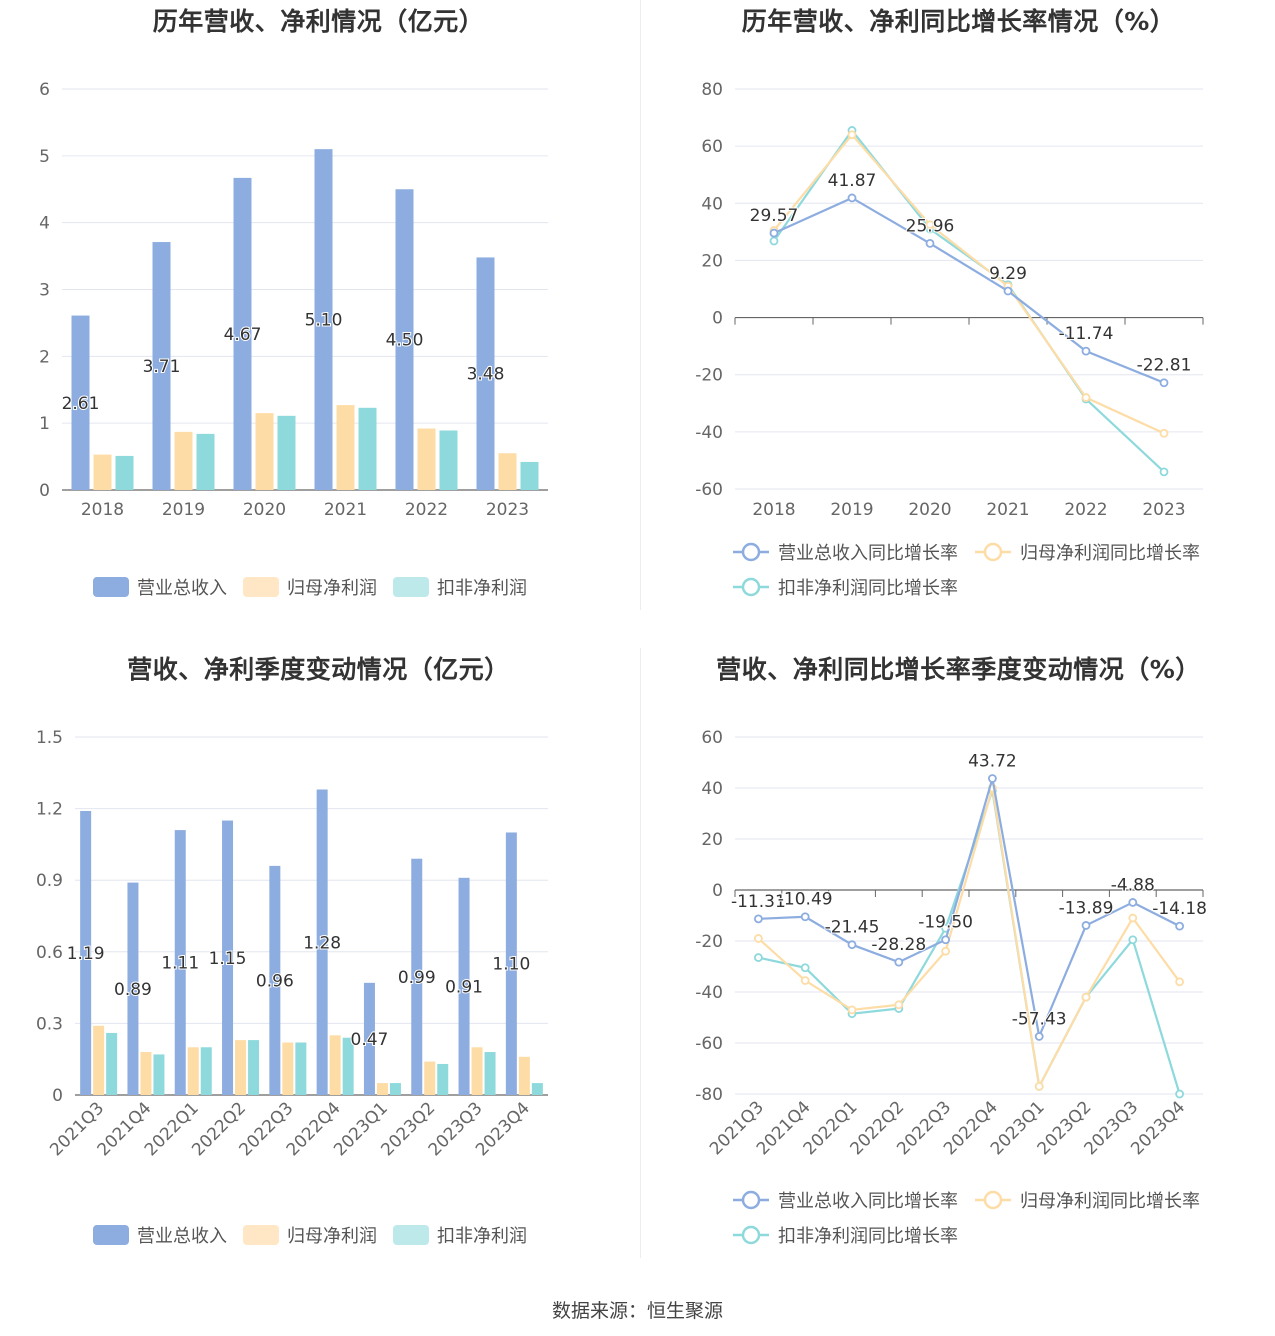 This screenshot has height=1336, width=1275. I want to click on y-tick-label: 5, so click(44, 157).